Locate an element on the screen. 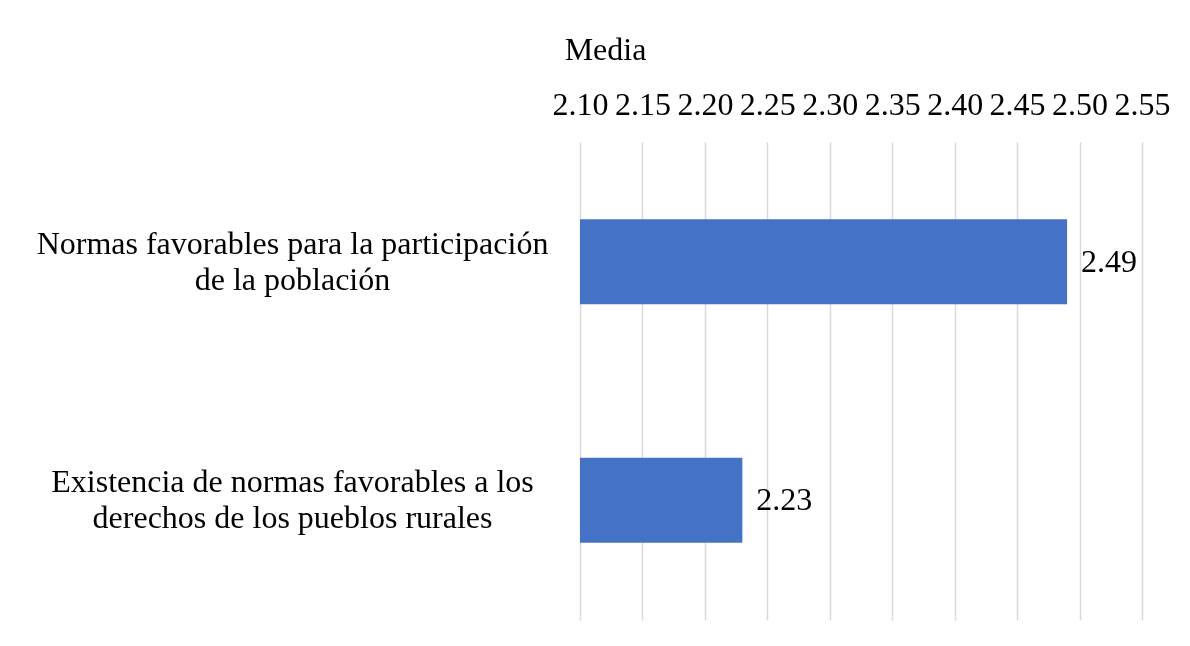  x-tick-label: 2.50 is located at coordinates (1080, 103).